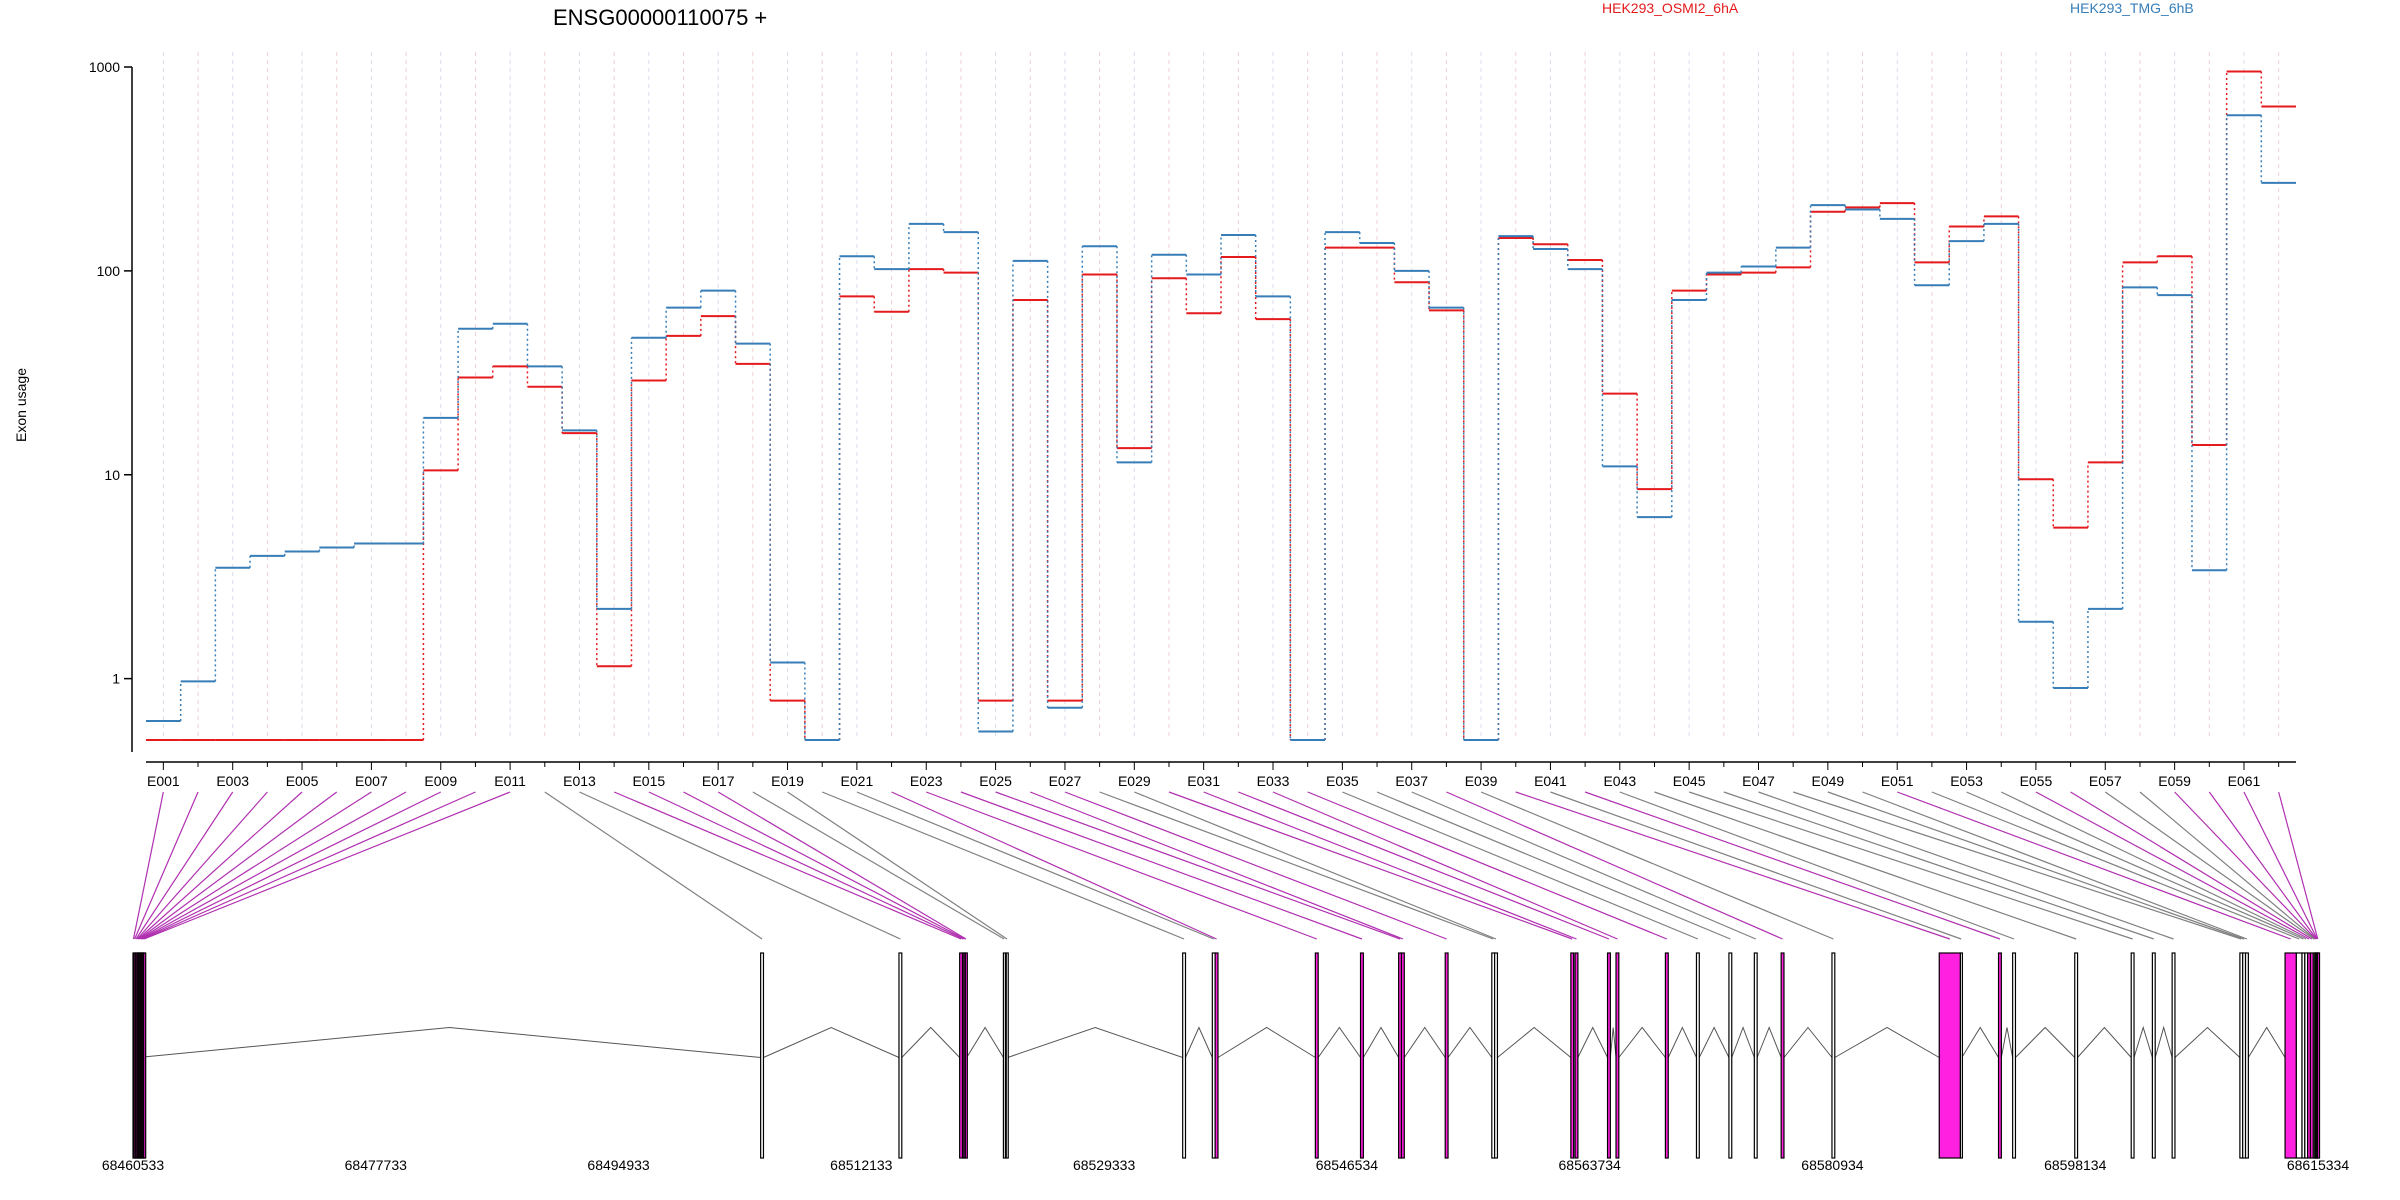 This screenshot has width=2400, height=1200. What do you see at coordinates (1273, 781) in the screenshot?
I see `x-tick-label: E033` at bounding box center [1273, 781].